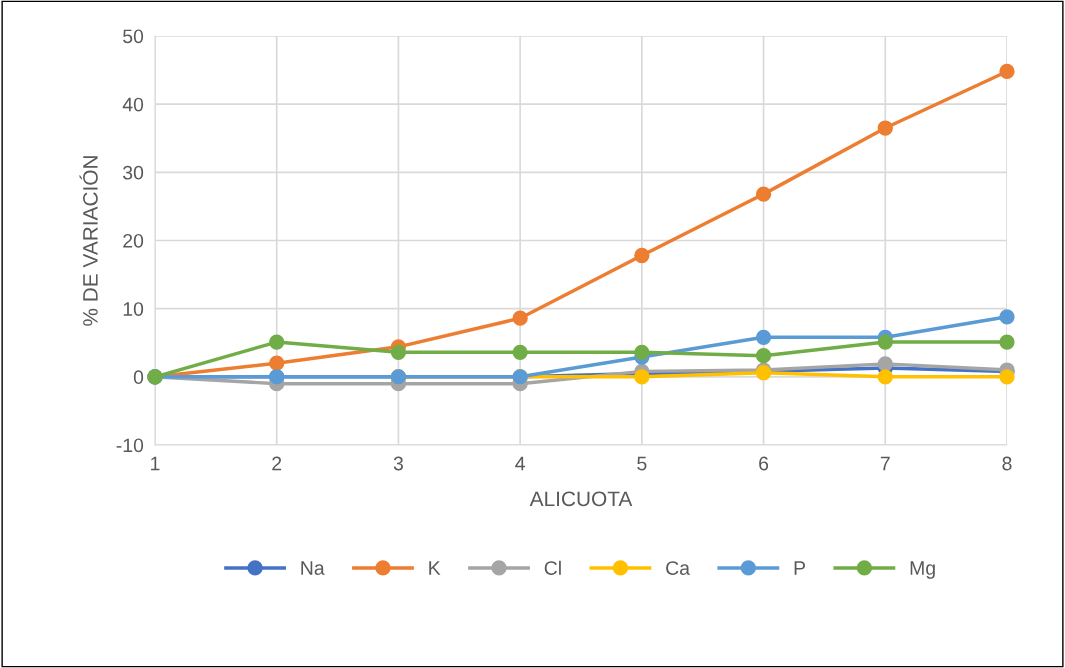 This screenshot has width=1065, height=668. Describe the element at coordinates (133, 309) in the screenshot. I see `y-tick-label: 10` at that location.